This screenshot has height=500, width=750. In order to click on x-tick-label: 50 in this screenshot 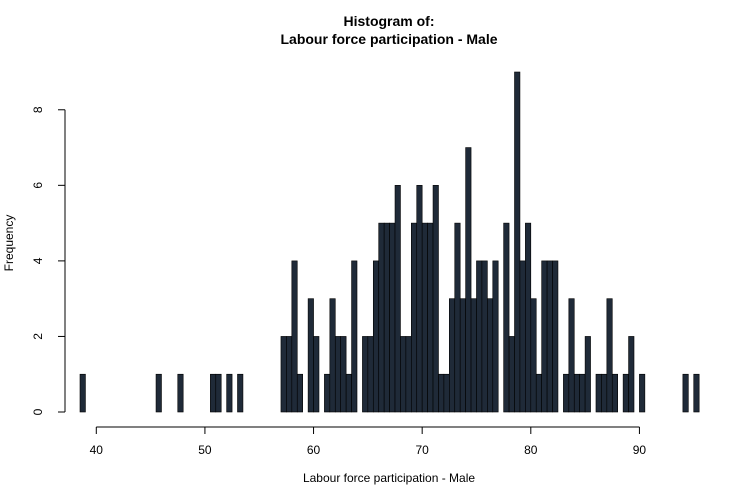, I will do `click(205, 450)`.